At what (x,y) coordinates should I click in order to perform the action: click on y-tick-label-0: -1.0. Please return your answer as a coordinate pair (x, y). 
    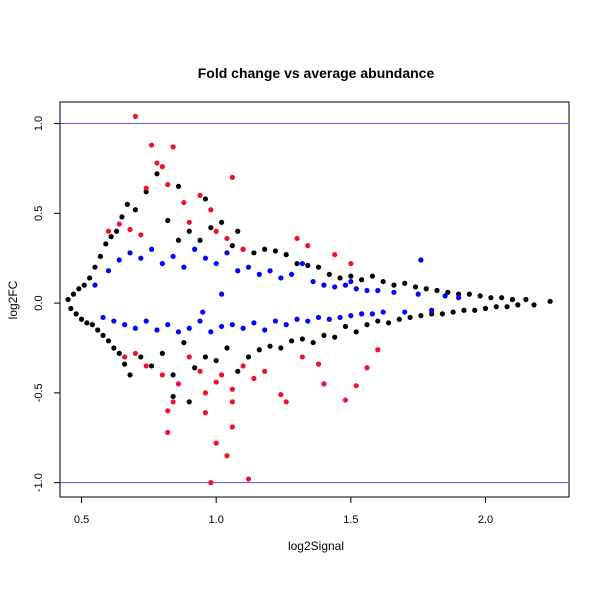
    Looking at the image, I should click on (39, 482).